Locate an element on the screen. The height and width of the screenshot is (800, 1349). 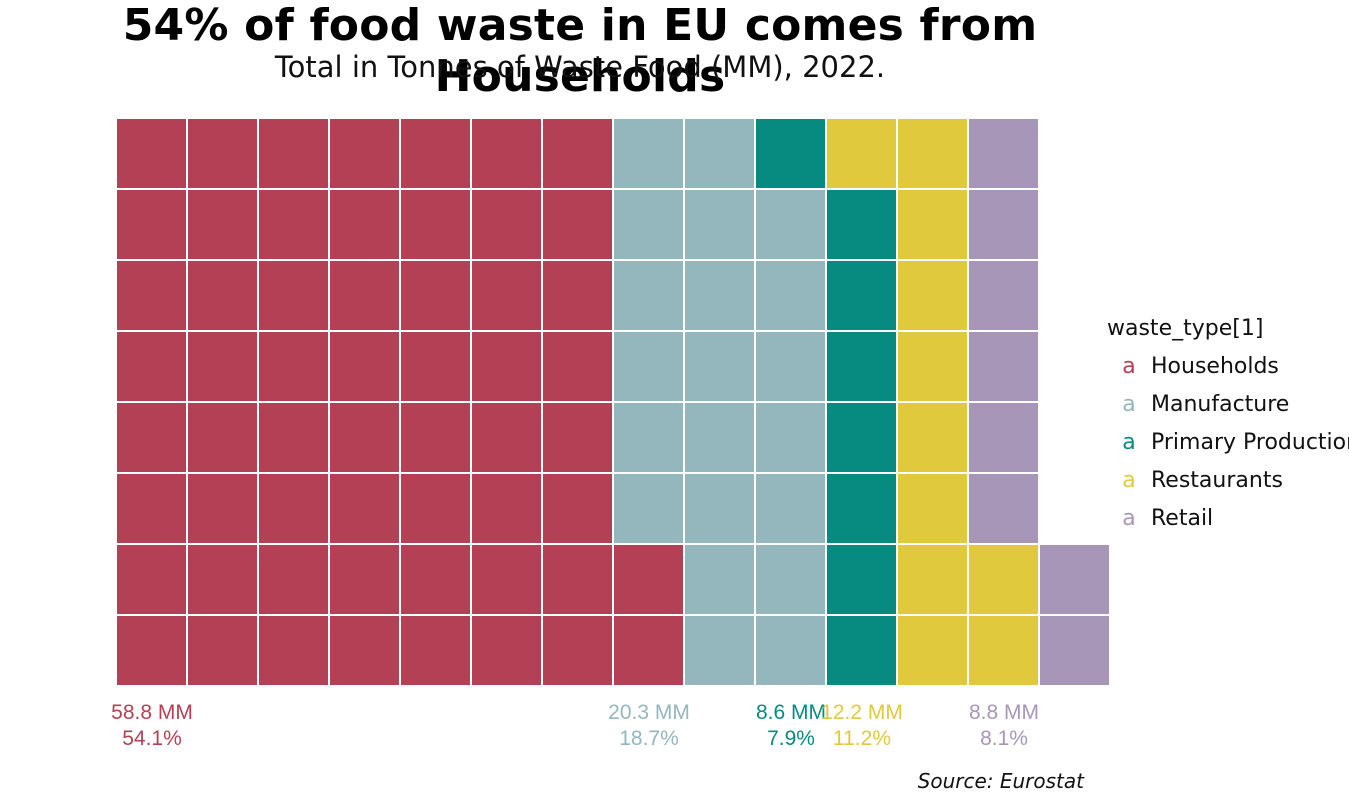
percent-label-manufacture: 18.7% is located at coordinates (649, 738).